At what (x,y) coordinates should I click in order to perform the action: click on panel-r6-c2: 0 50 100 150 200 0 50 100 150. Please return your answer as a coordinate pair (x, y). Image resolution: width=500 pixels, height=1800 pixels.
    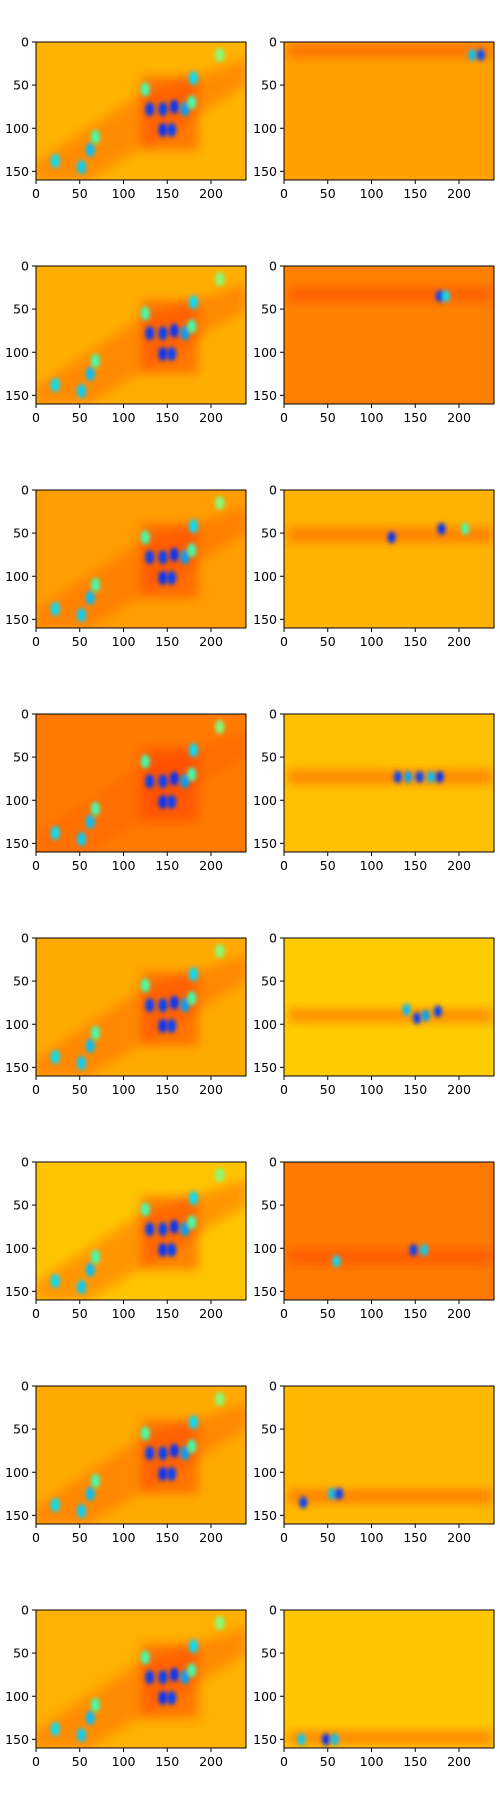
    Looking at the image, I should click on (374, 1238).